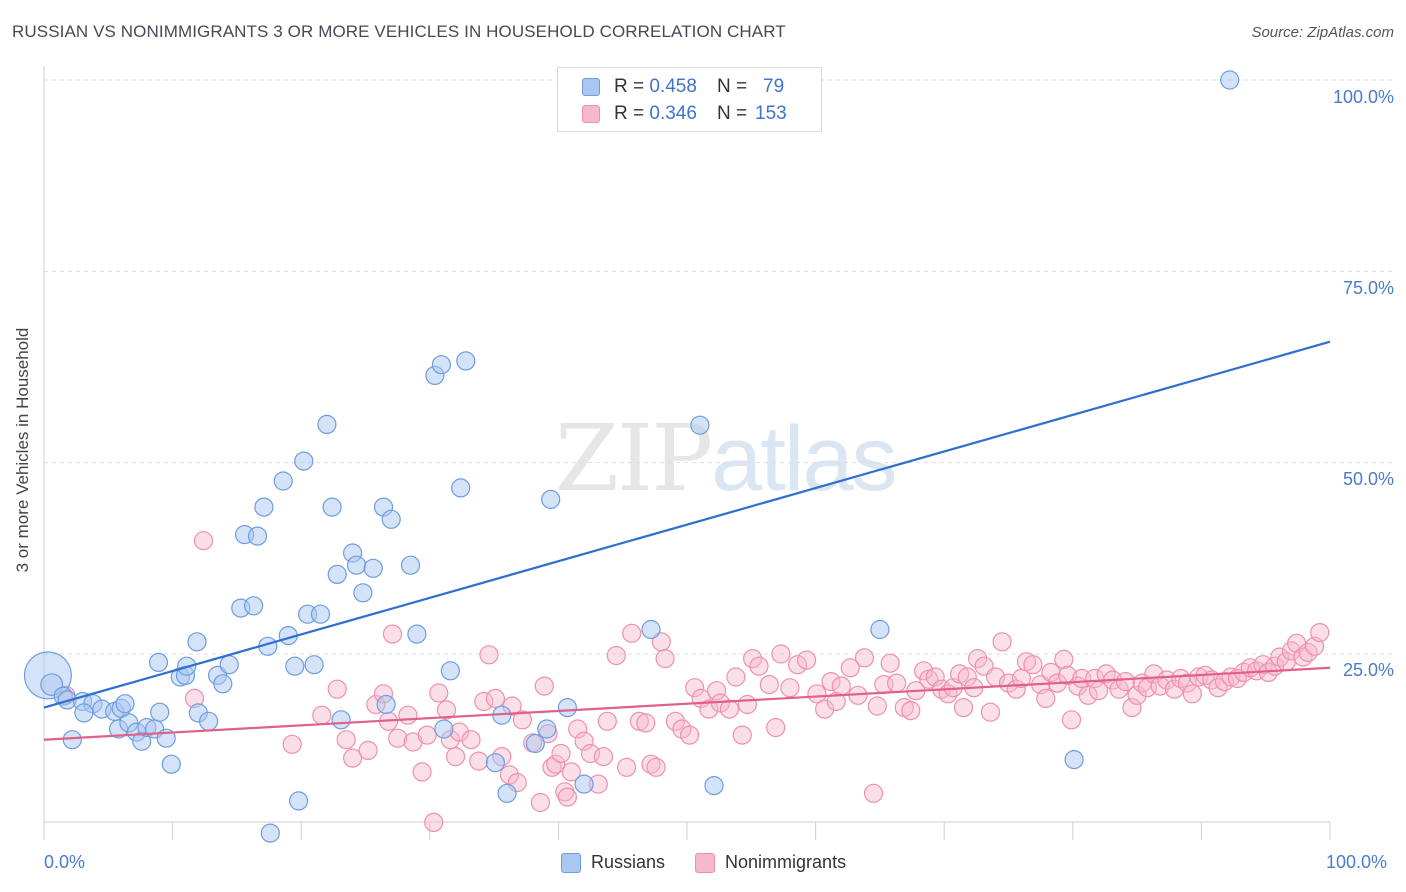 This screenshot has height=892, width=1406. I want to click on y-axis-label: 3 or more Vehicles in Household, so click(22, 450).